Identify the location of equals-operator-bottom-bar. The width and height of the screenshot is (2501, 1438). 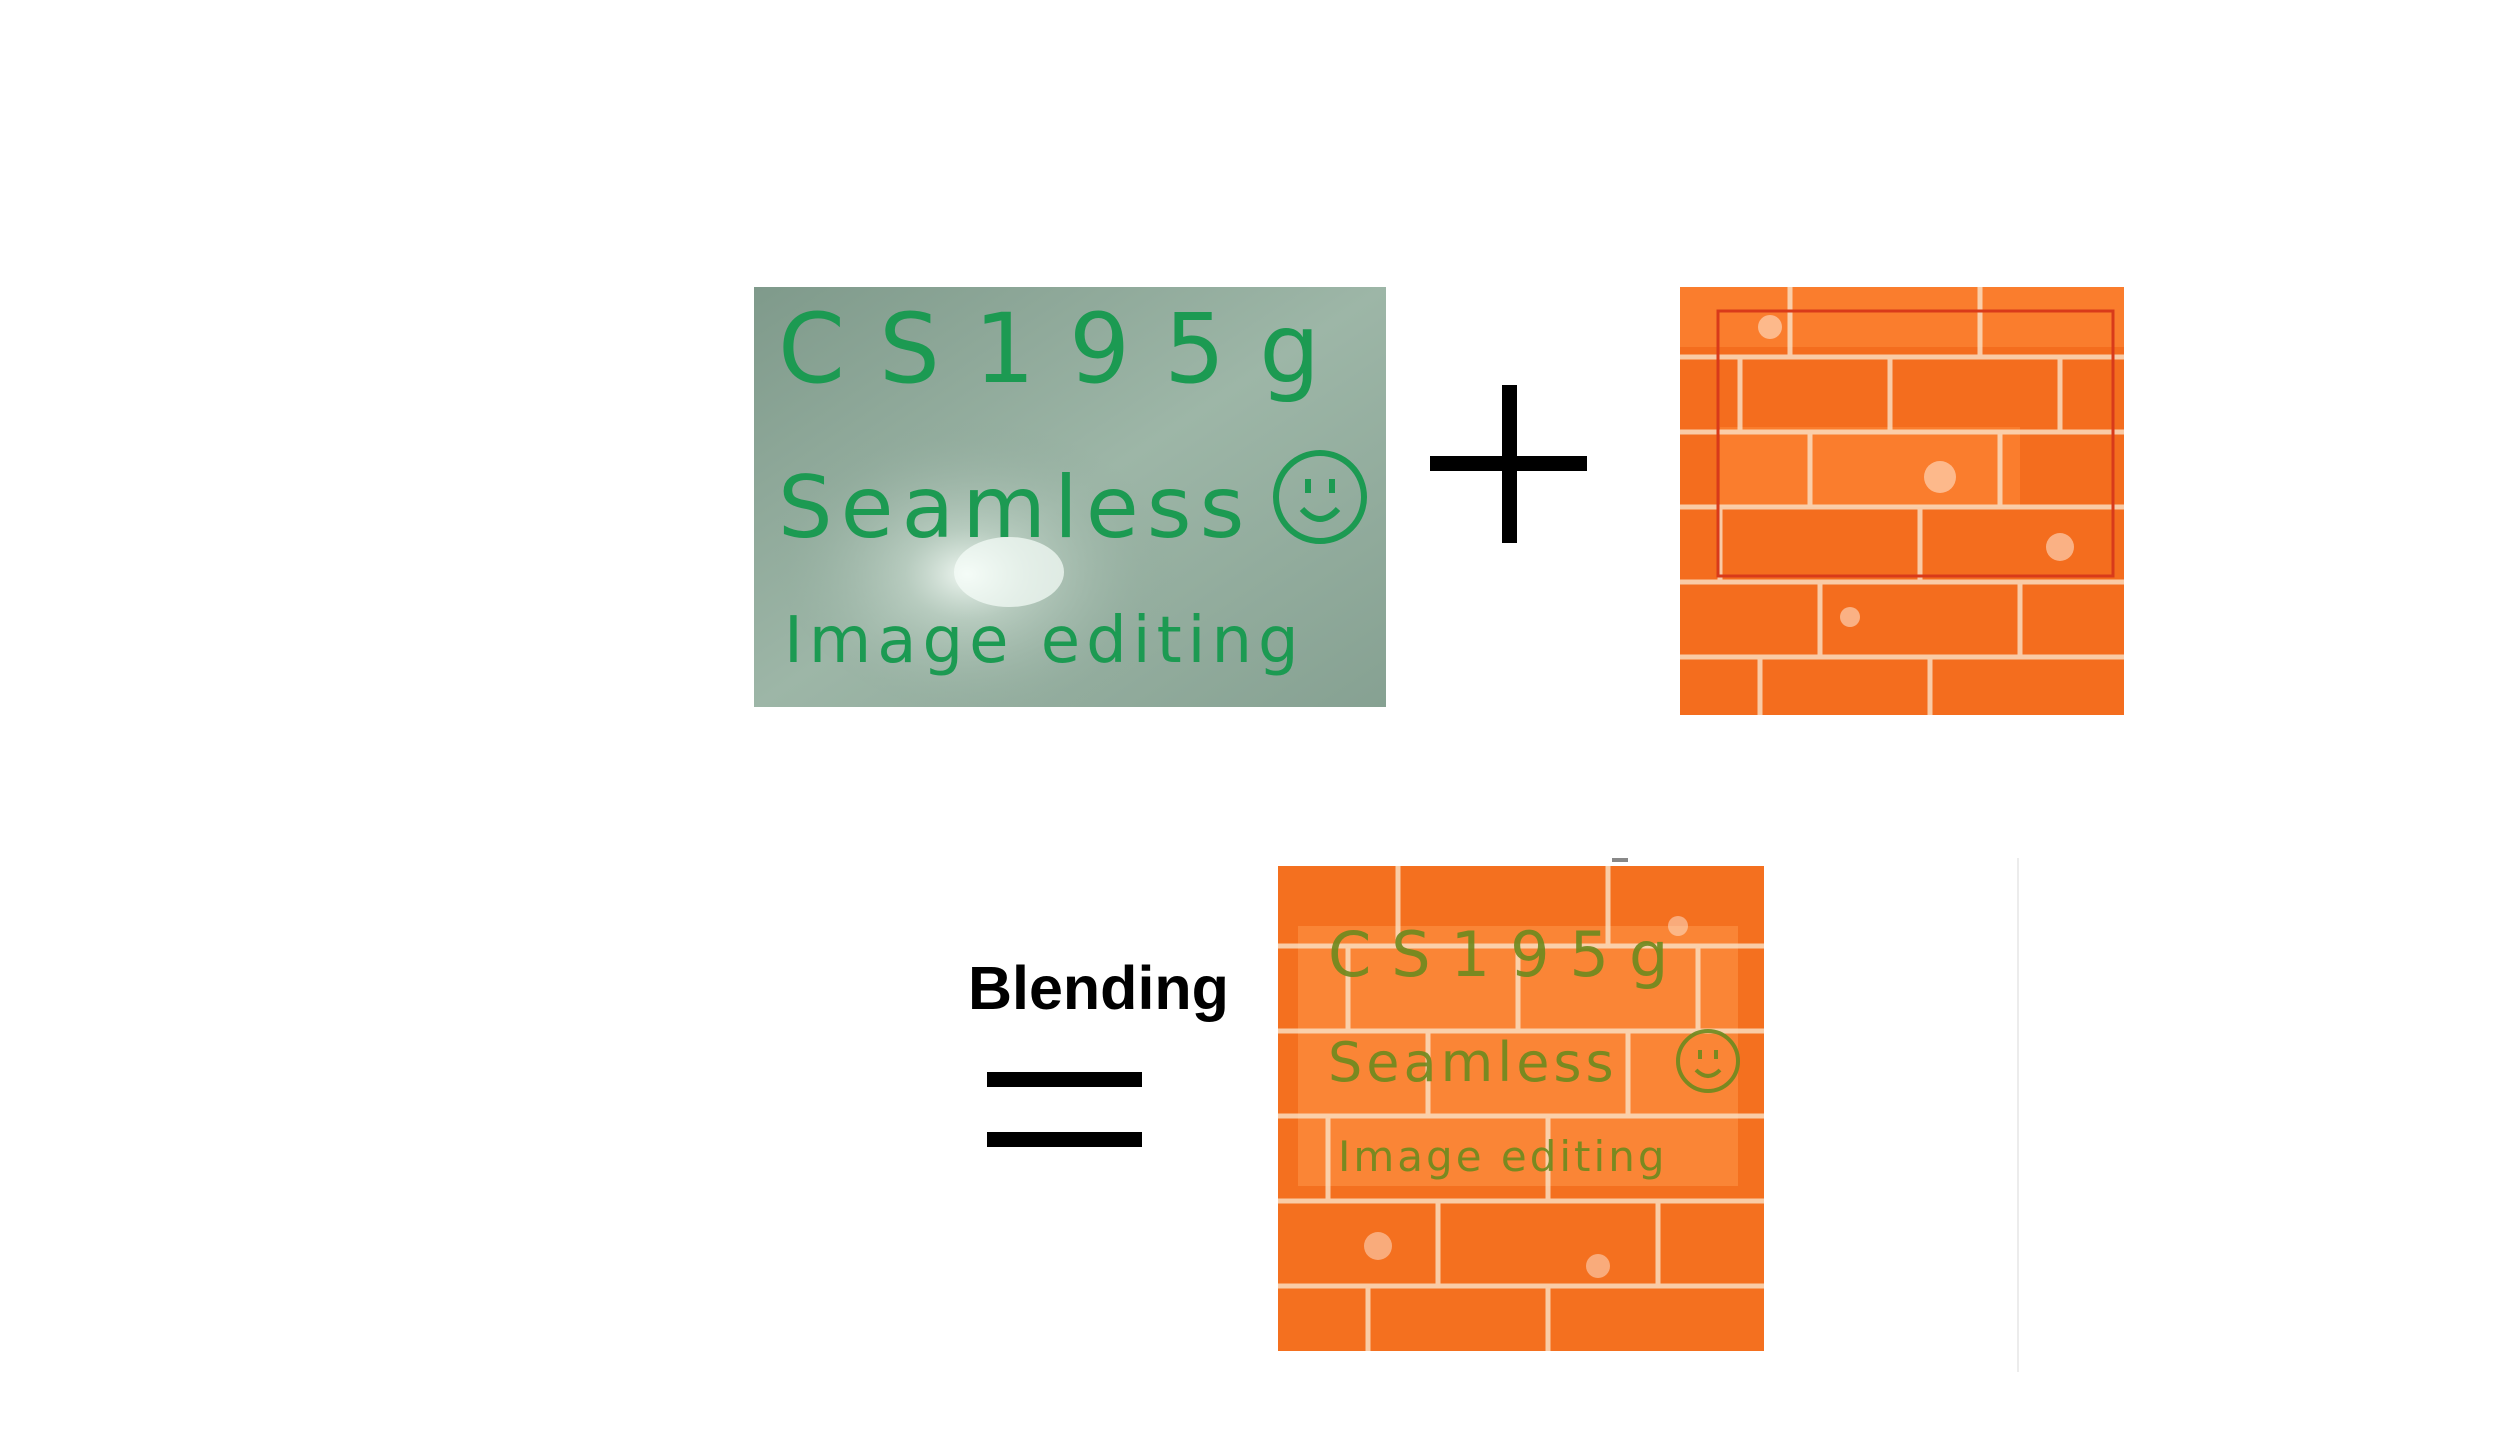
(1064, 1139).